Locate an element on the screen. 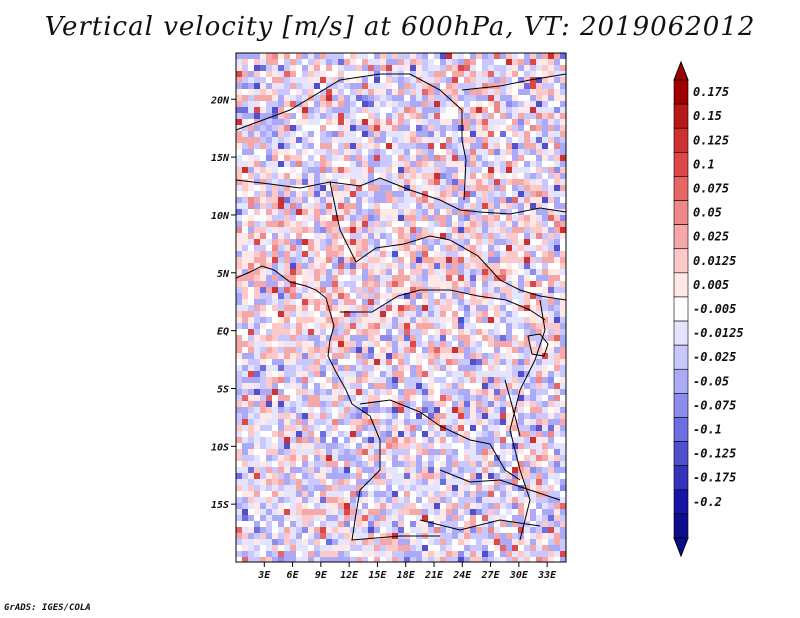 This screenshot has height=618, width=800. colorbar-label: 0.0125 is located at coordinates (714, 261).